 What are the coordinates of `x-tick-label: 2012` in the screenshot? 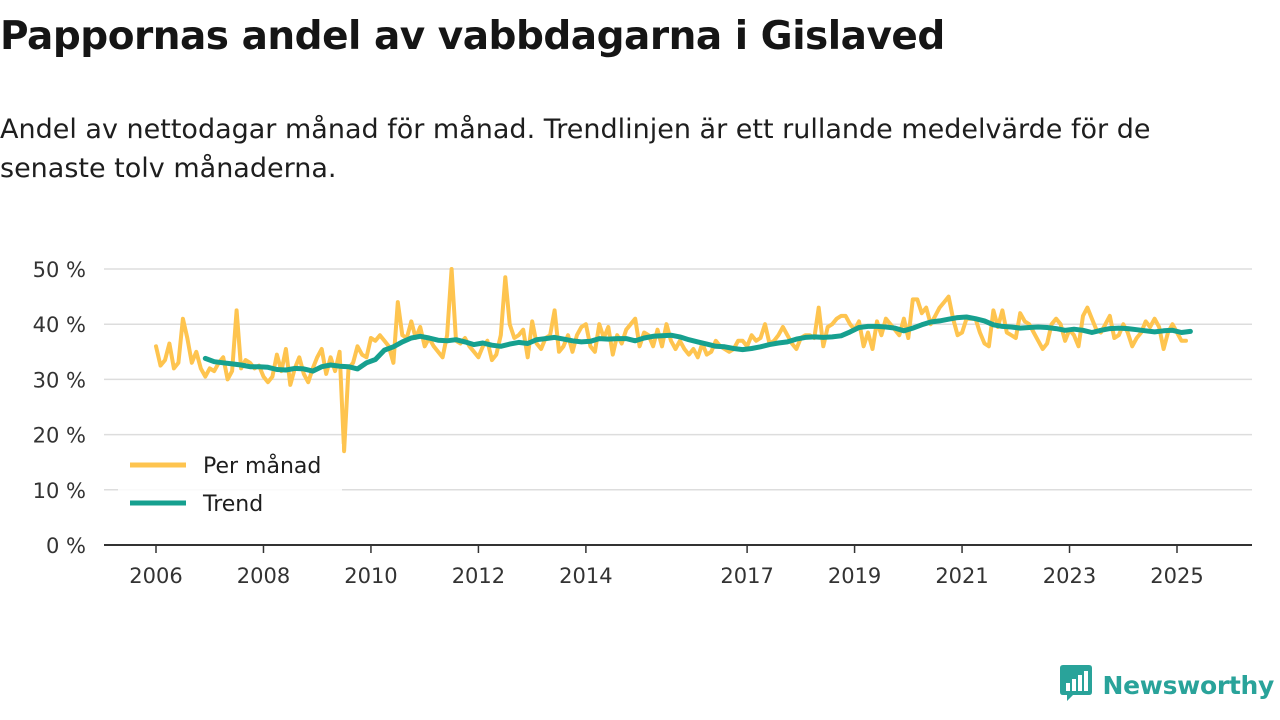 It's located at (478, 576).